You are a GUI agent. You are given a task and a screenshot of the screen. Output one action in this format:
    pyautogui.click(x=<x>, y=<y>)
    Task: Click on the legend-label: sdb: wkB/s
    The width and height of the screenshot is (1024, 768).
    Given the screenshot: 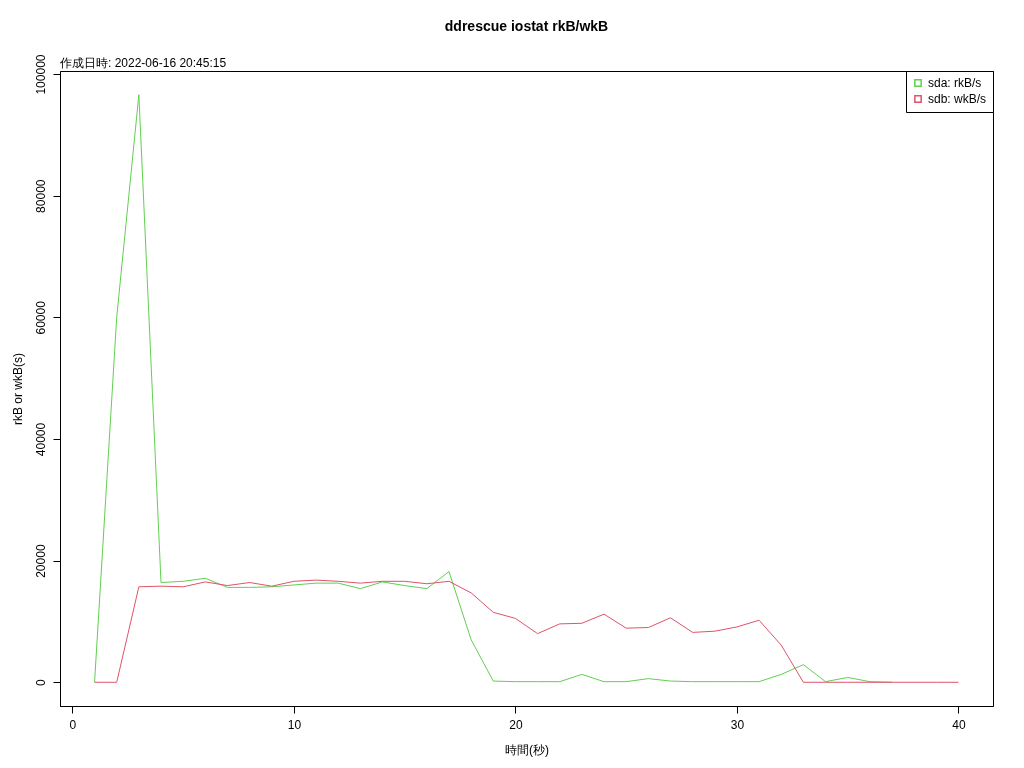 What is the action you would take?
    pyautogui.click(x=957, y=99)
    